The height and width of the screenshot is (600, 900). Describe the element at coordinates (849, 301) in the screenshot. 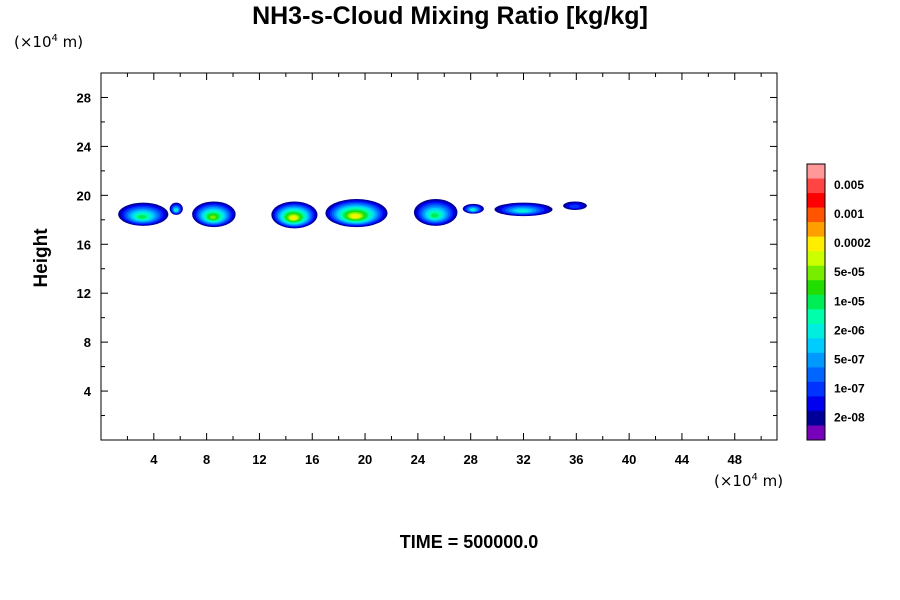

I see `colorbar-label: 1e-05` at that location.